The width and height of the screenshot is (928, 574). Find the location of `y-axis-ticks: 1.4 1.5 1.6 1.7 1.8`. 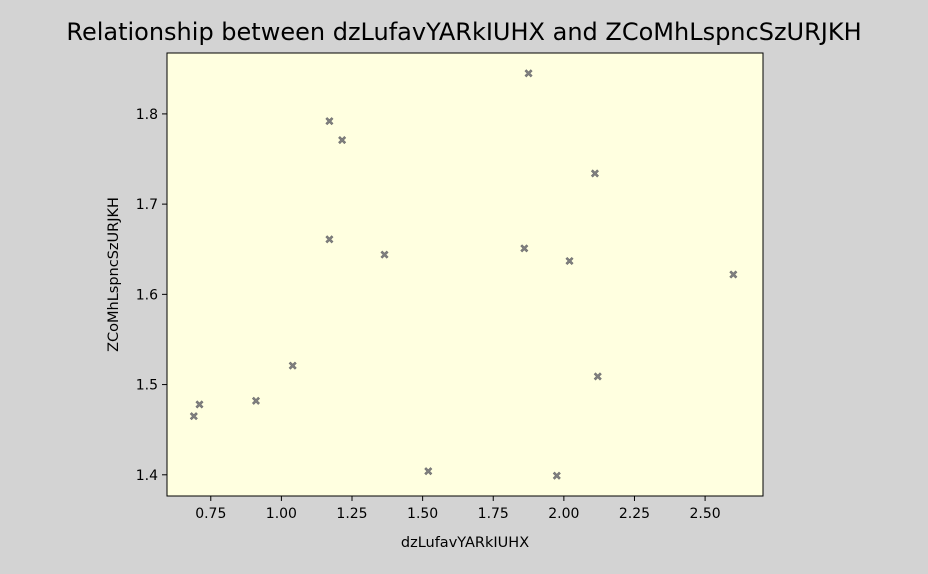

y-axis-ticks: 1.4 1.5 1.6 1.7 1.8 is located at coordinates (151, 295).